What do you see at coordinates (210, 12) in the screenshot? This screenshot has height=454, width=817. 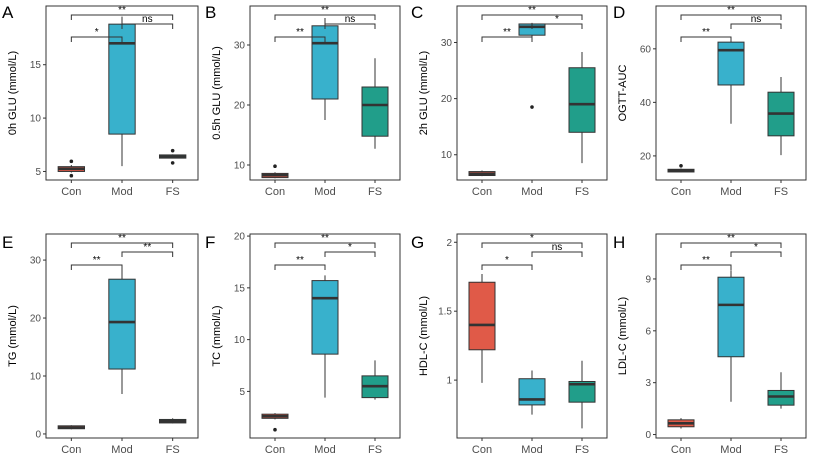 I see `panel-letter: B` at bounding box center [210, 12].